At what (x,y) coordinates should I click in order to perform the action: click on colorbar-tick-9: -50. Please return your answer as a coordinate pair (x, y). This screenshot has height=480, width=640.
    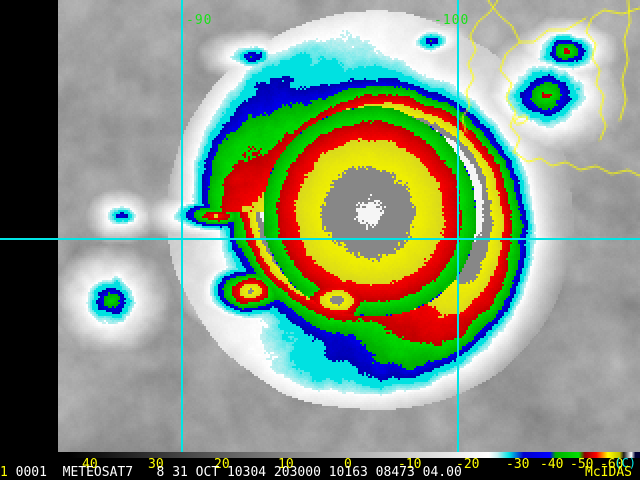
    Looking at the image, I should click on (582, 464).